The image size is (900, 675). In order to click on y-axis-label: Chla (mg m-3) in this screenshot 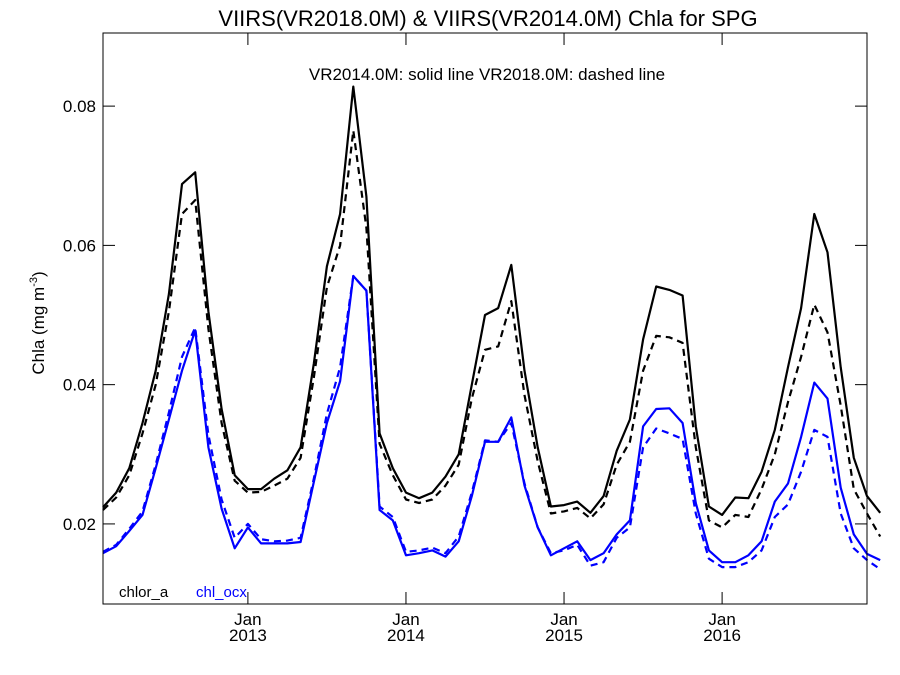, I will do `click(38, 322)`.